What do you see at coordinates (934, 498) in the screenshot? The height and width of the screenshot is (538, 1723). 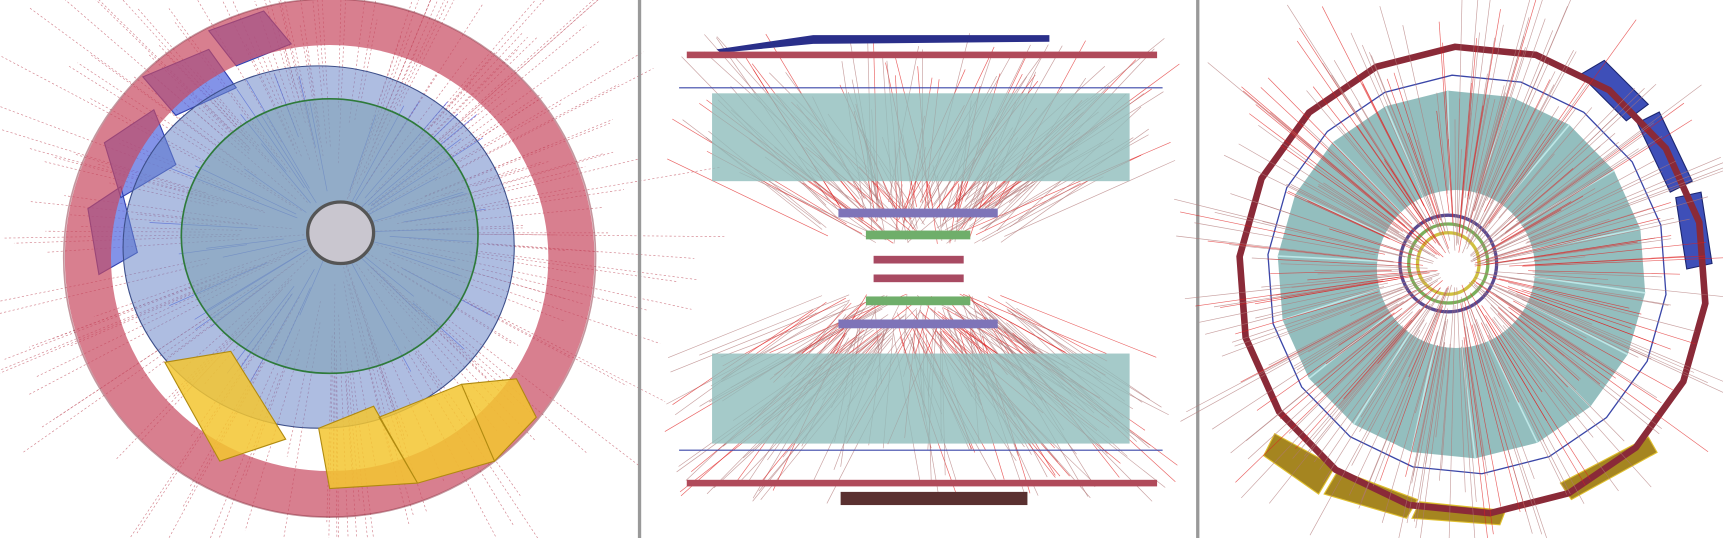 I see `bottom-block` at bounding box center [934, 498].